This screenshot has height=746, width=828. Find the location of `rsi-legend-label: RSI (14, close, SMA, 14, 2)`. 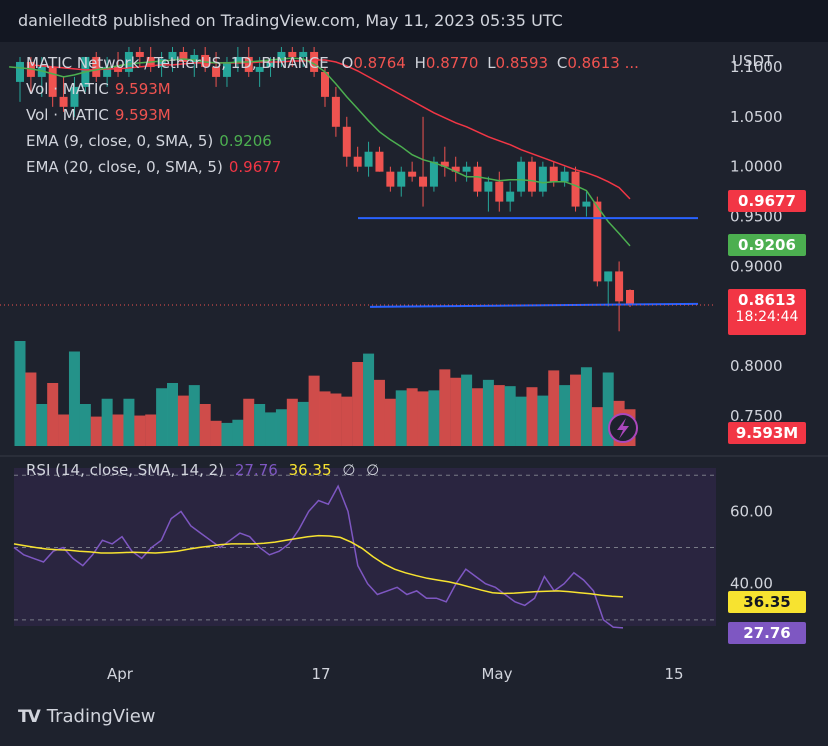

rsi-legend-label: RSI (14, close, SMA, 14, 2) is located at coordinates (125, 470).